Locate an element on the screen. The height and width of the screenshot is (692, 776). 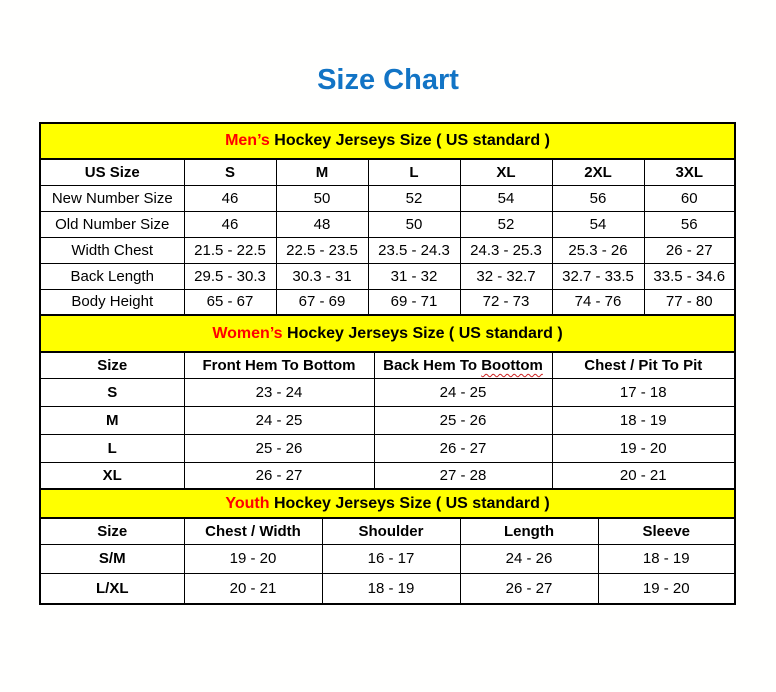
womens-banner-text: Hockey Jerseys Size ( US standard ) is located at coordinates (422, 333).